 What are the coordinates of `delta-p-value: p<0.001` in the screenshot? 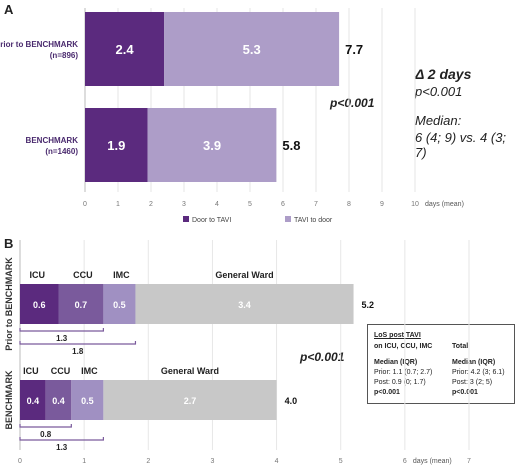 It's located at (439, 91).